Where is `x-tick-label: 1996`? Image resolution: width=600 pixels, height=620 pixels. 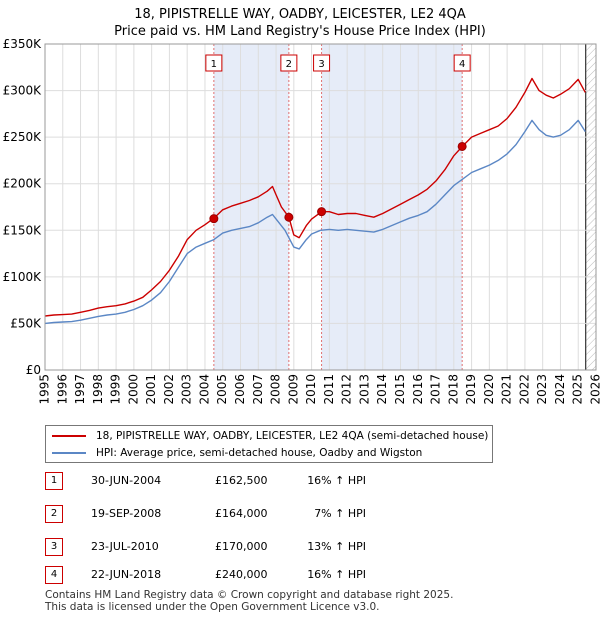 x-tick-label: 1996 is located at coordinates (62, 389).